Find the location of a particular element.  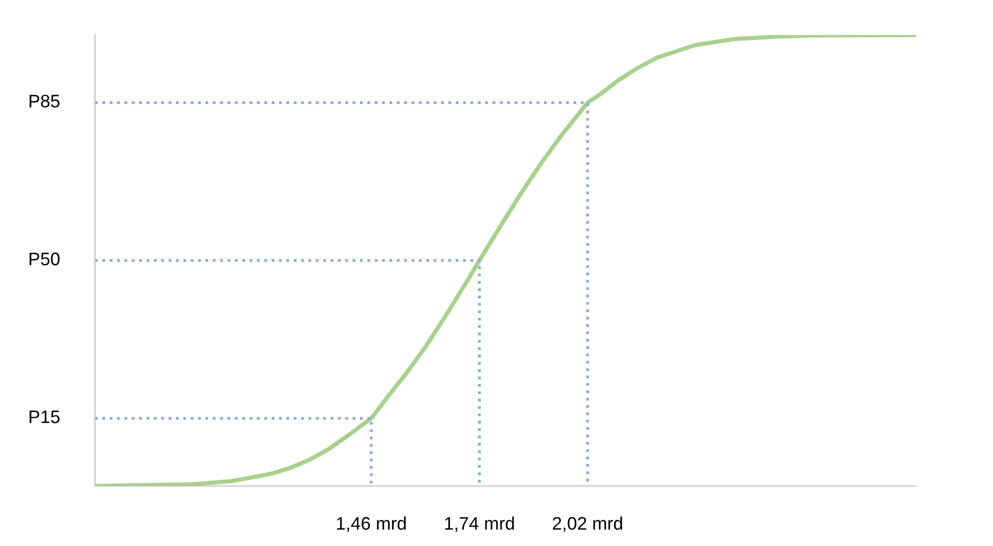

text: P50 is located at coordinates (45, 259).